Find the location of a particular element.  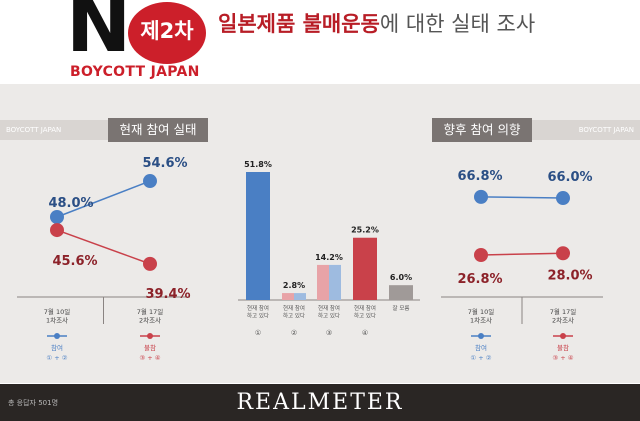

bar-2-right is located at coordinates (335, 282).